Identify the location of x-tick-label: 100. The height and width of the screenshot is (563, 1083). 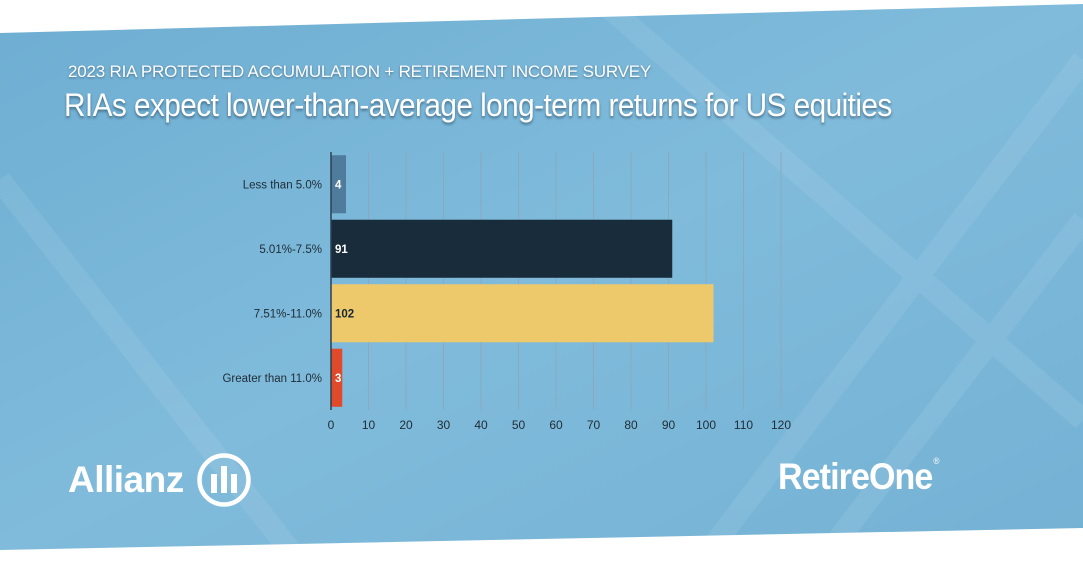
(706, 425).